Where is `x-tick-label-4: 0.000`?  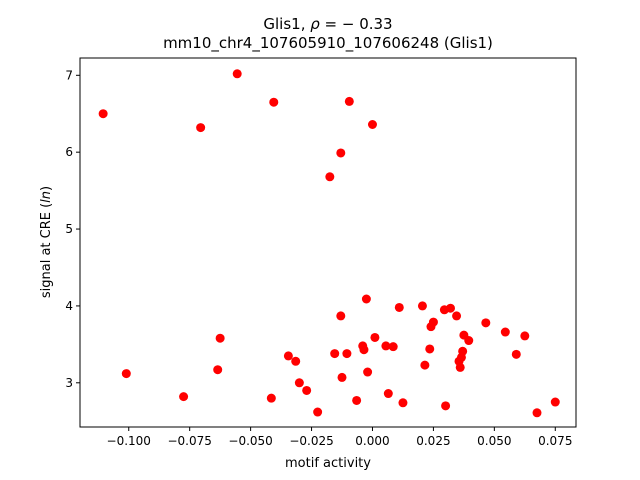 x-tick-label-4: 0.000 is located at coordinates (372, 441).